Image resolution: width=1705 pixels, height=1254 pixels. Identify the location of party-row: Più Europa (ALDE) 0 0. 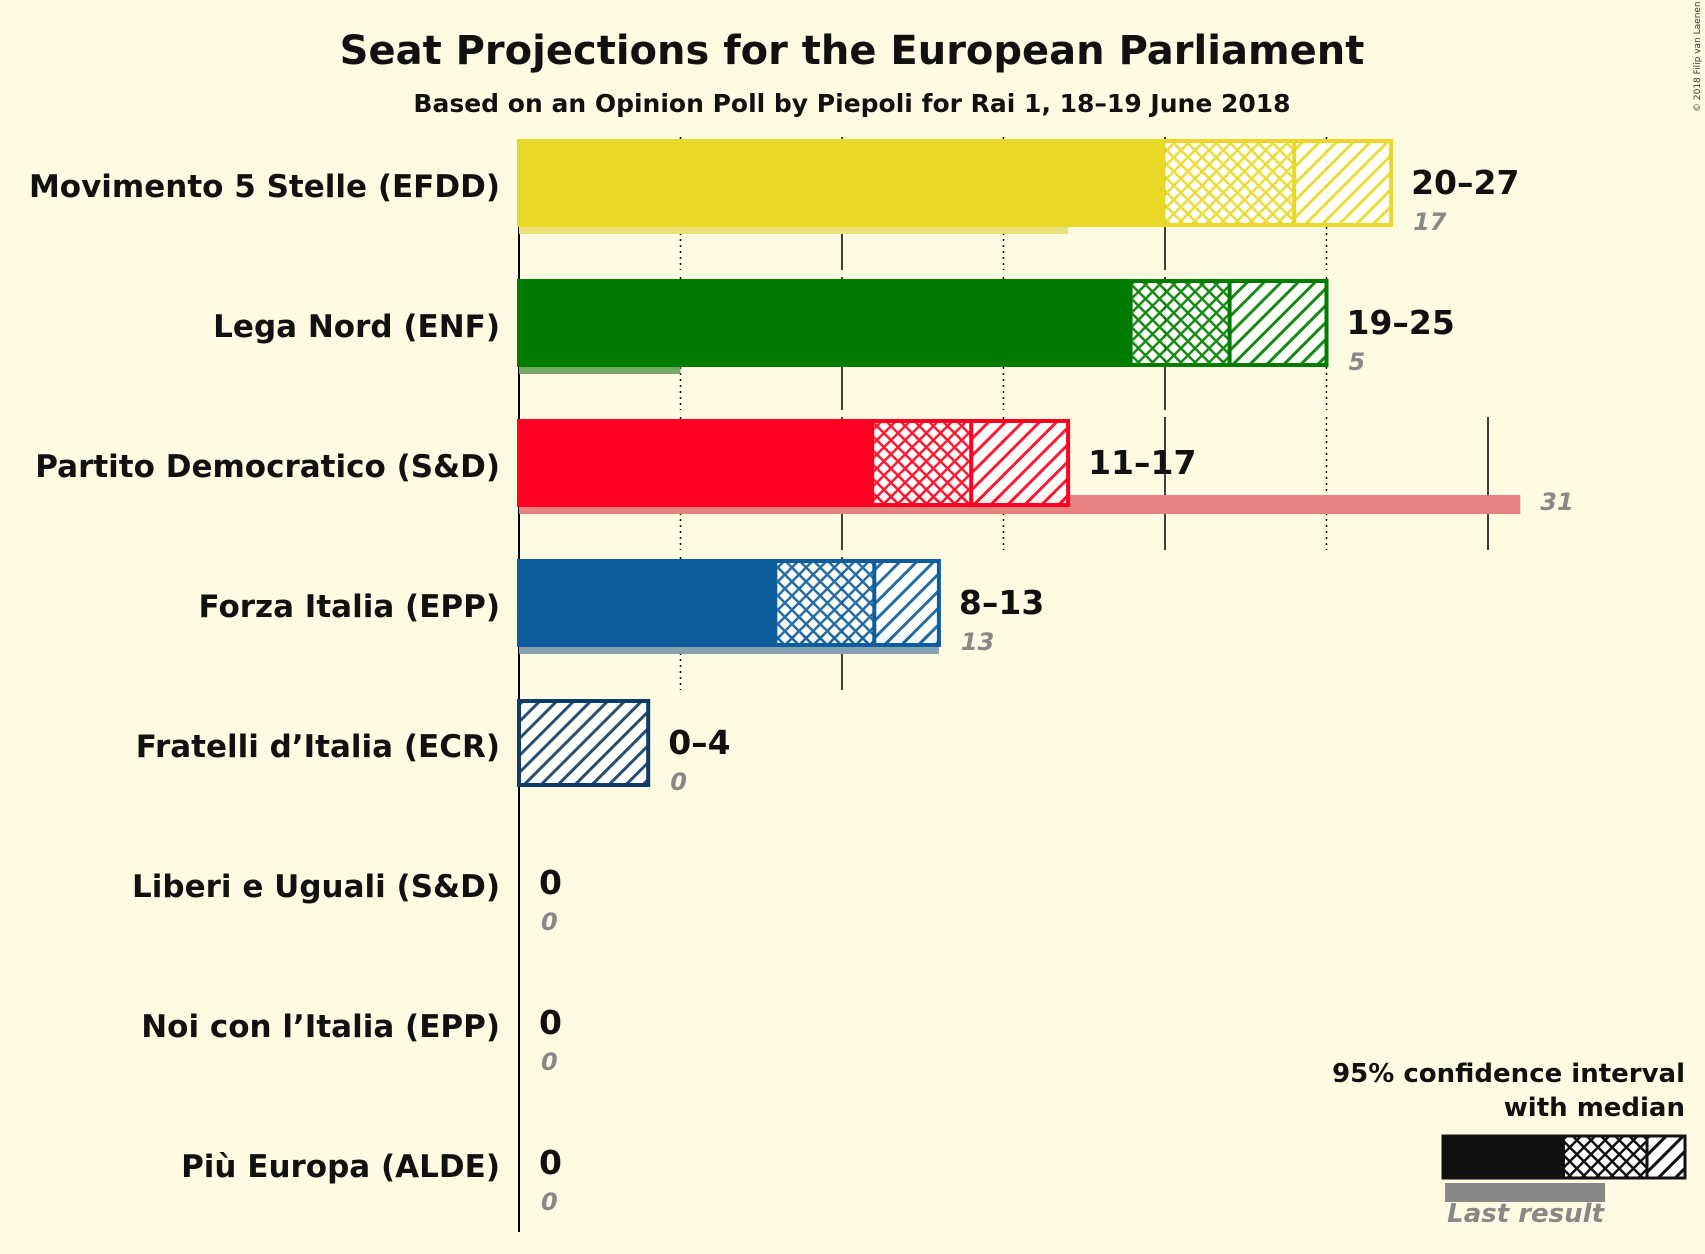
(371, 1179).